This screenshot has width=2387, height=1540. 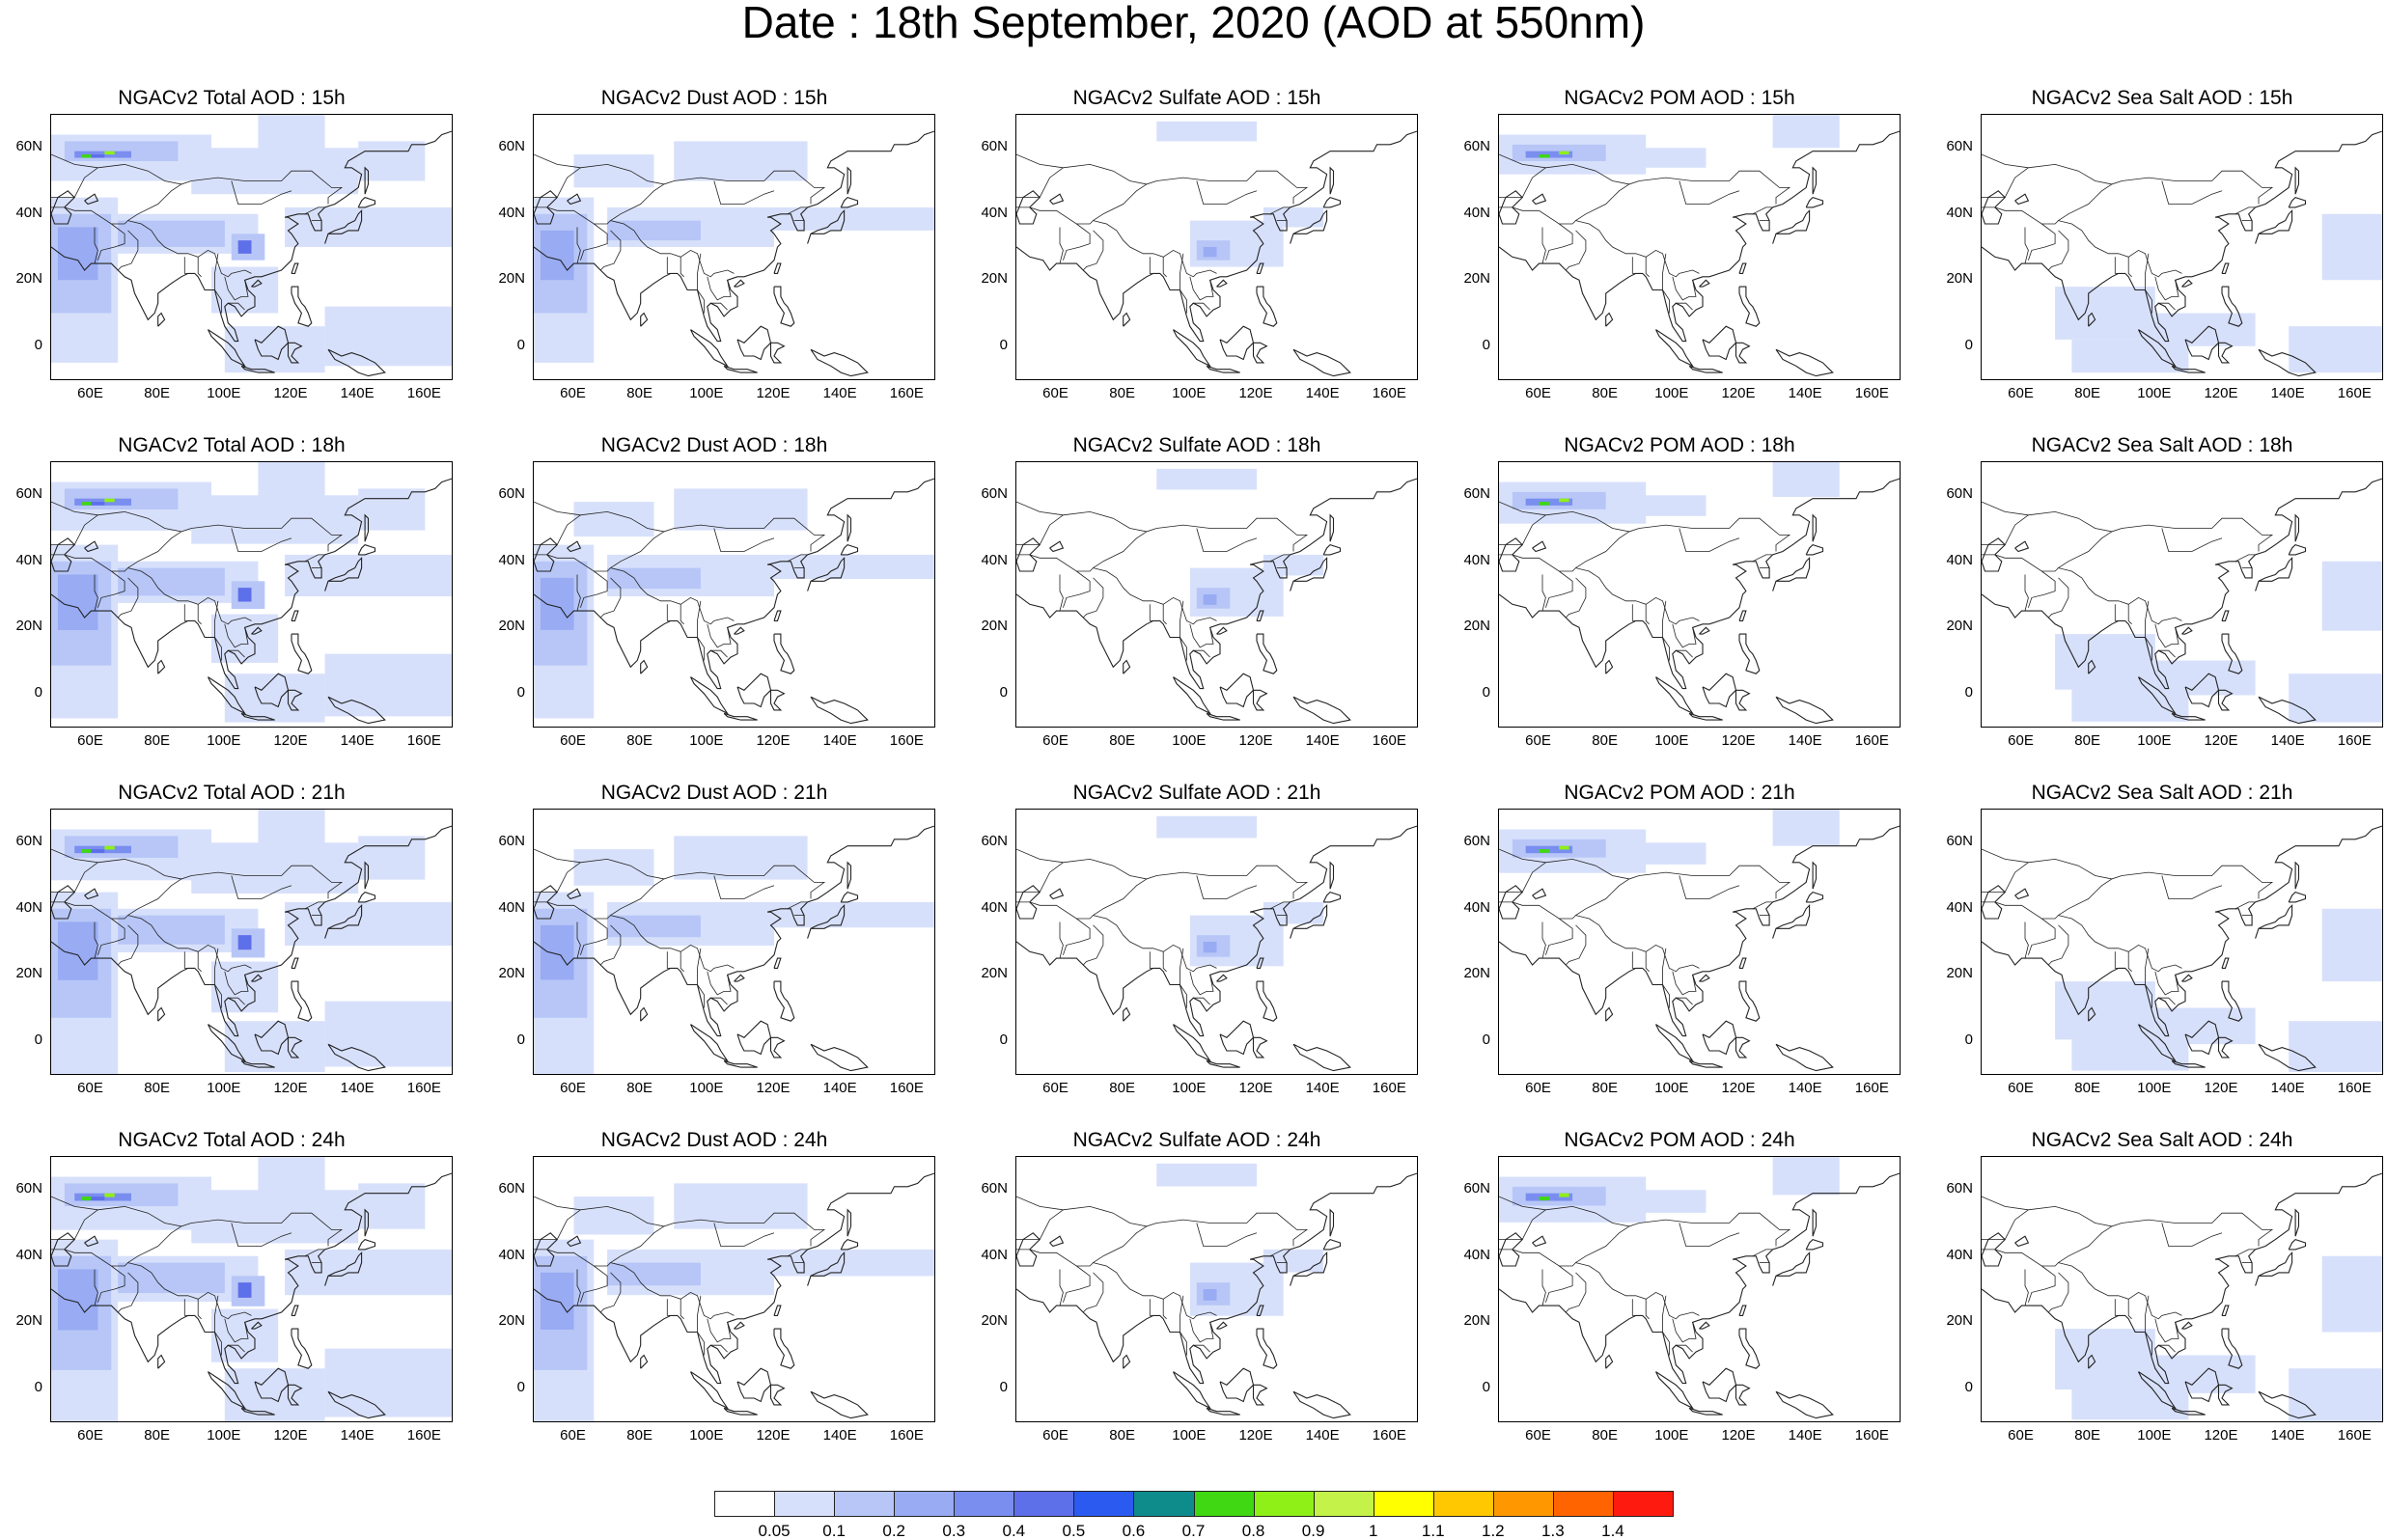 What do you see at coordinates (1196, 1140) in the screenshot?
I see `panel-title: NGACv2 Sulfate AOD : 24h` at bounding box center [1196, 1140].